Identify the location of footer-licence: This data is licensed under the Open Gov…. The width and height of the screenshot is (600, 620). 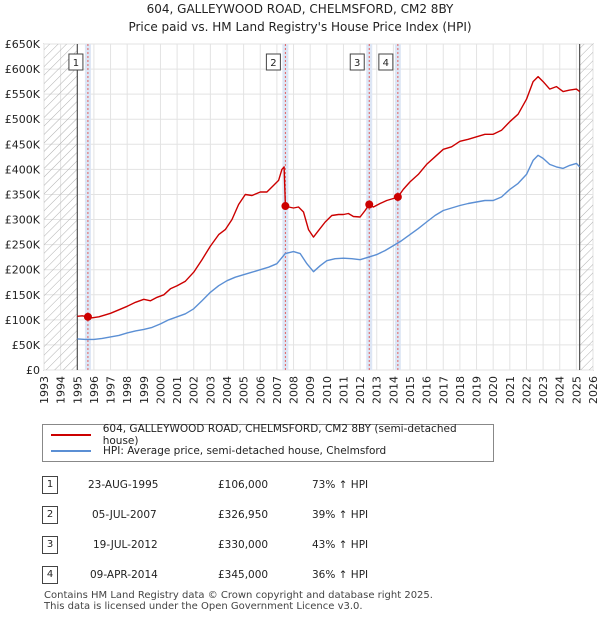
(203, 606).